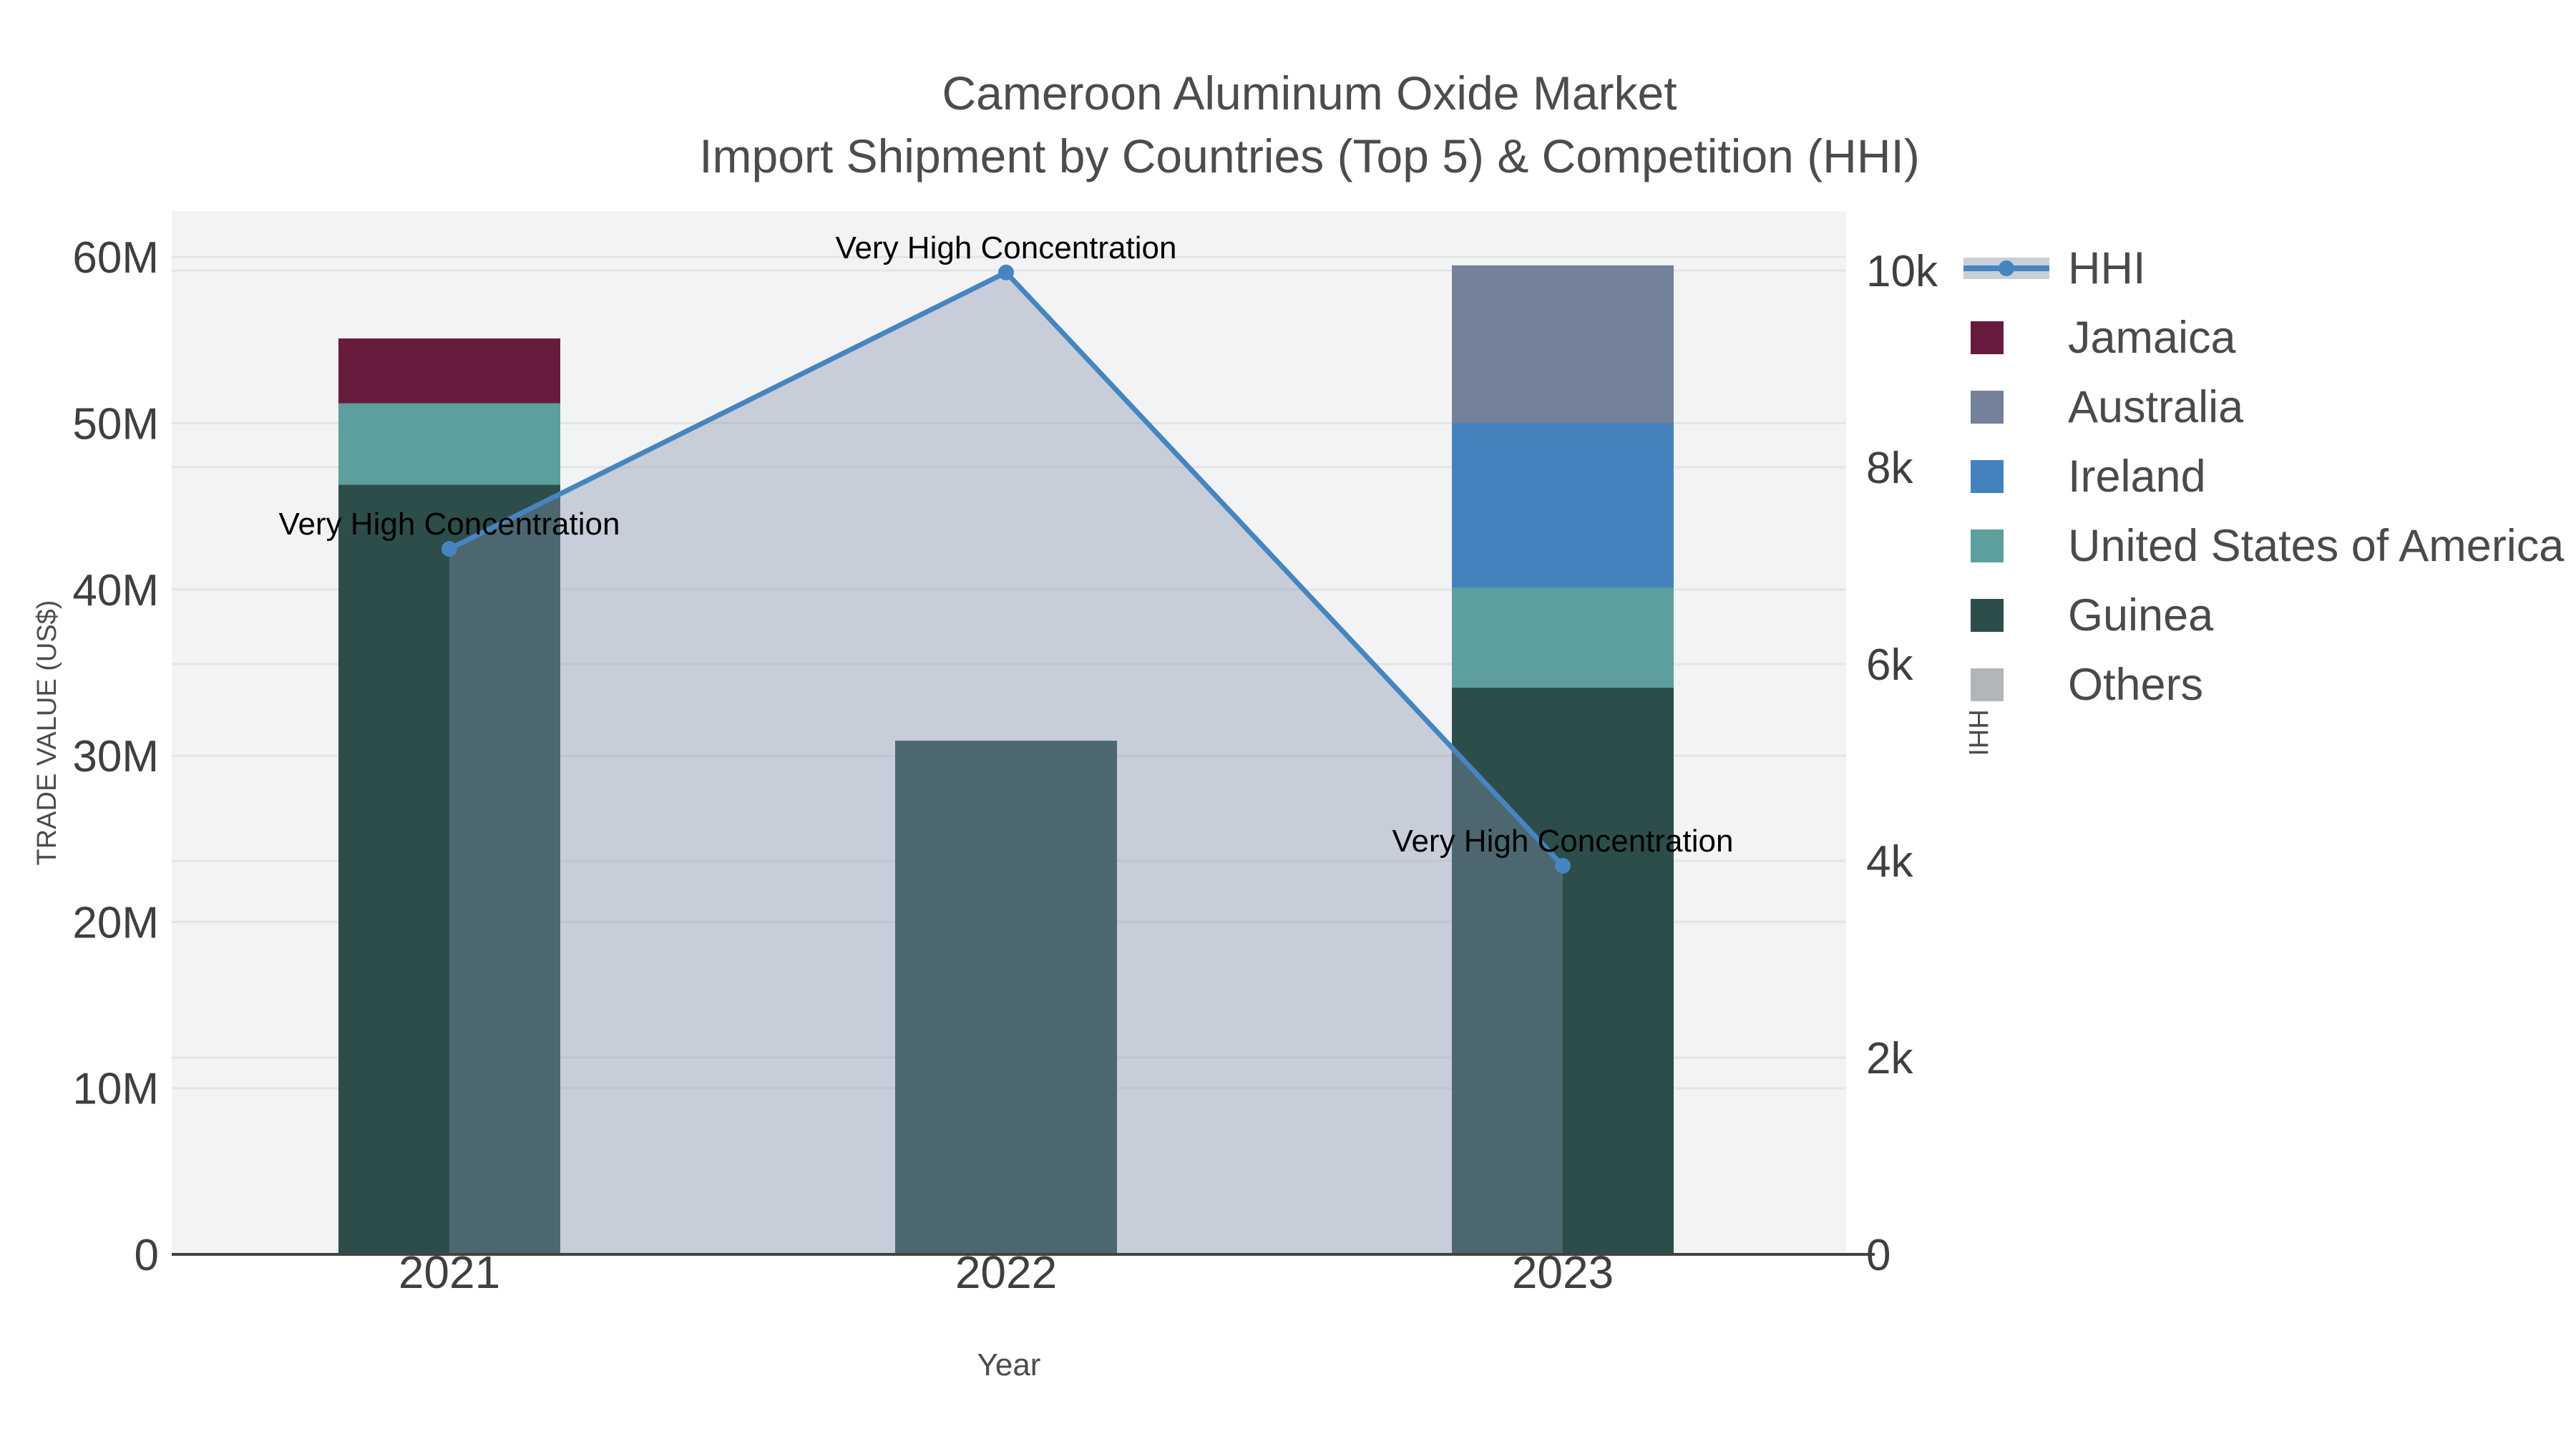  Describe the element at coordinates (1889, 665) in the screenshot. I see `y-right-tick-6k: 6k` at that location.